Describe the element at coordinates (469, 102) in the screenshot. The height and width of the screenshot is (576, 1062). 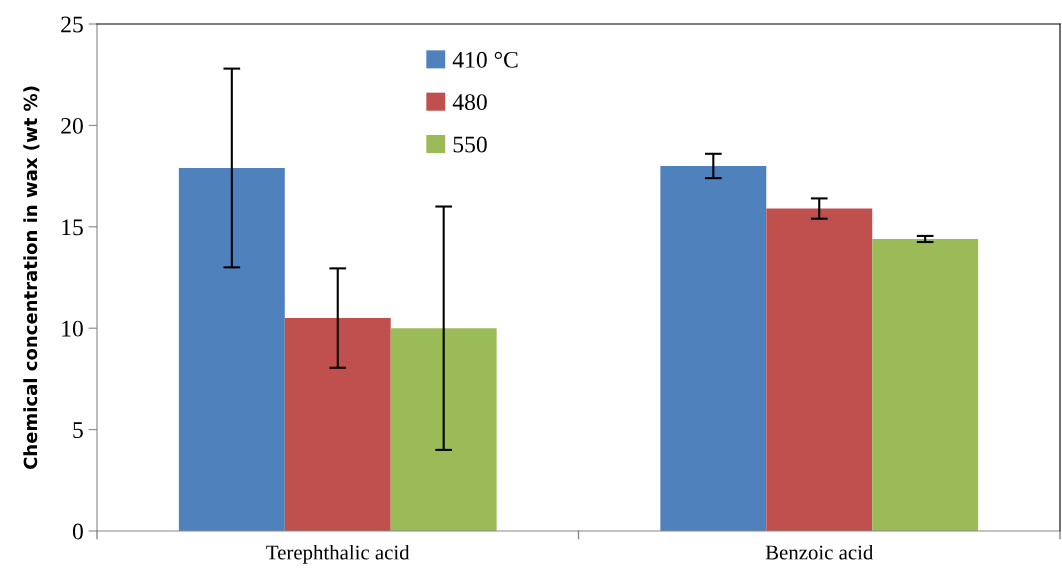
I see `legend-label: 480` at that location.